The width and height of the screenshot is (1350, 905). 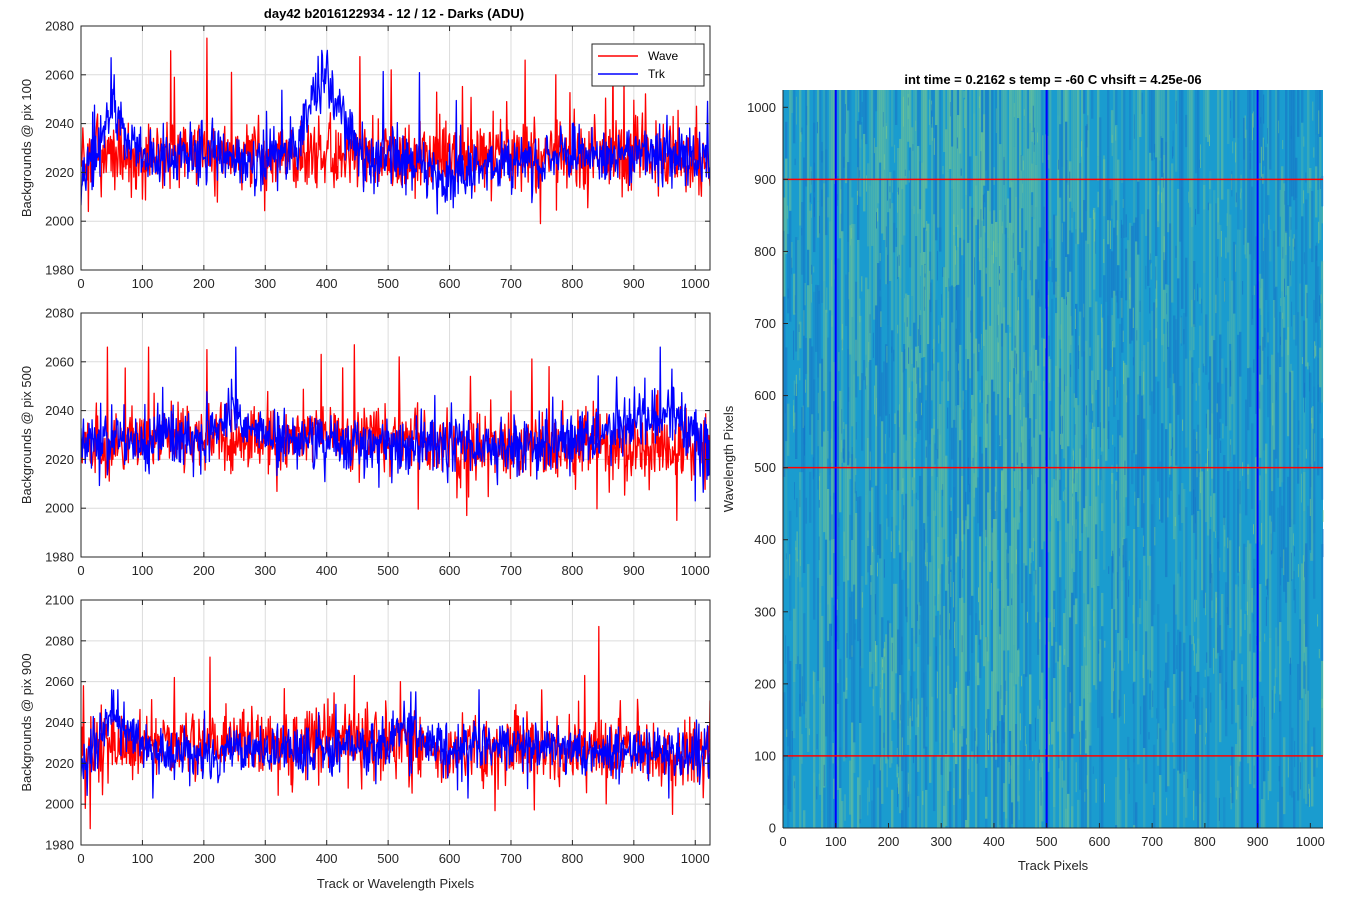 What do you see at coordinates (765, 539) in the screenshot?
I see `y-tick-label: 400` at bounding box center [765, 539].